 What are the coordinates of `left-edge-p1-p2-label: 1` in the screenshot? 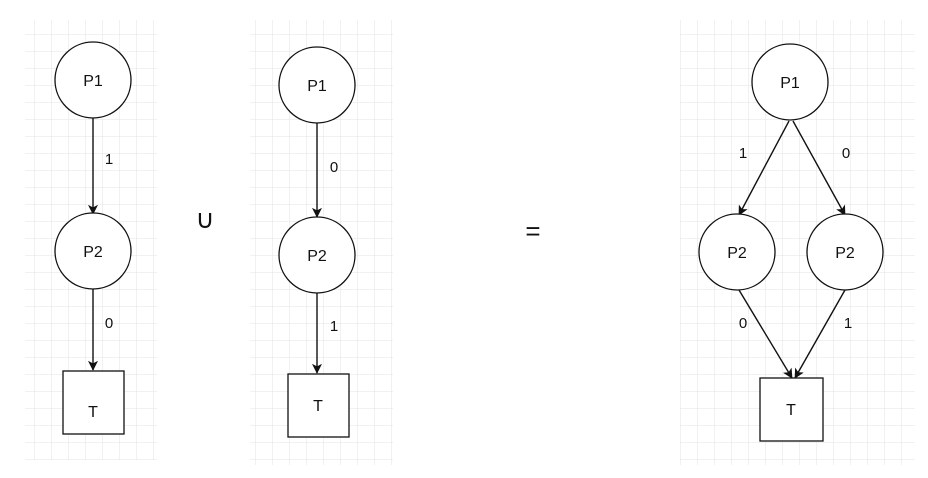 It's located at (109, 159).